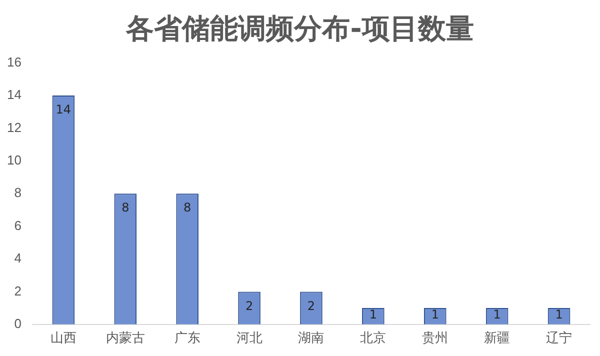 This screenshot has width=600, height=356. Describe the element at coordinates (373, 337) in the screenshot. I see `x-tick-label: 北京` at that location.